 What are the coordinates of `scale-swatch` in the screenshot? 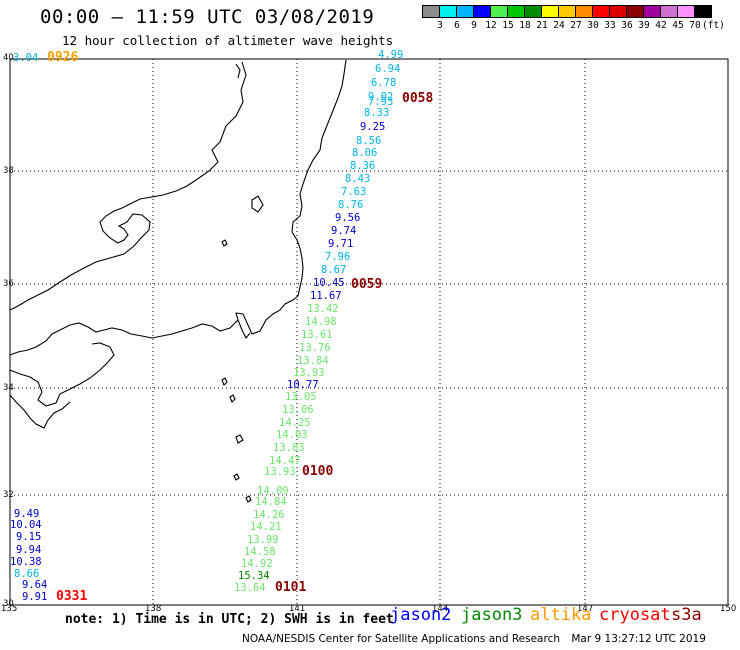 It's located at (703, 11).